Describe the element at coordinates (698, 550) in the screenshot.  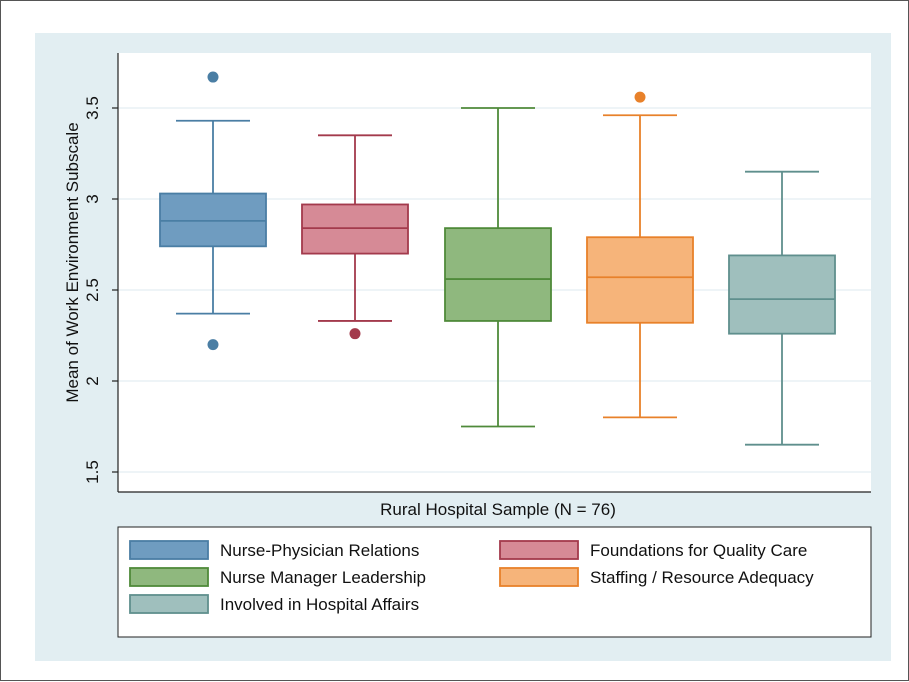
I see `legend-label: Foundations for Quality Care` at that location.